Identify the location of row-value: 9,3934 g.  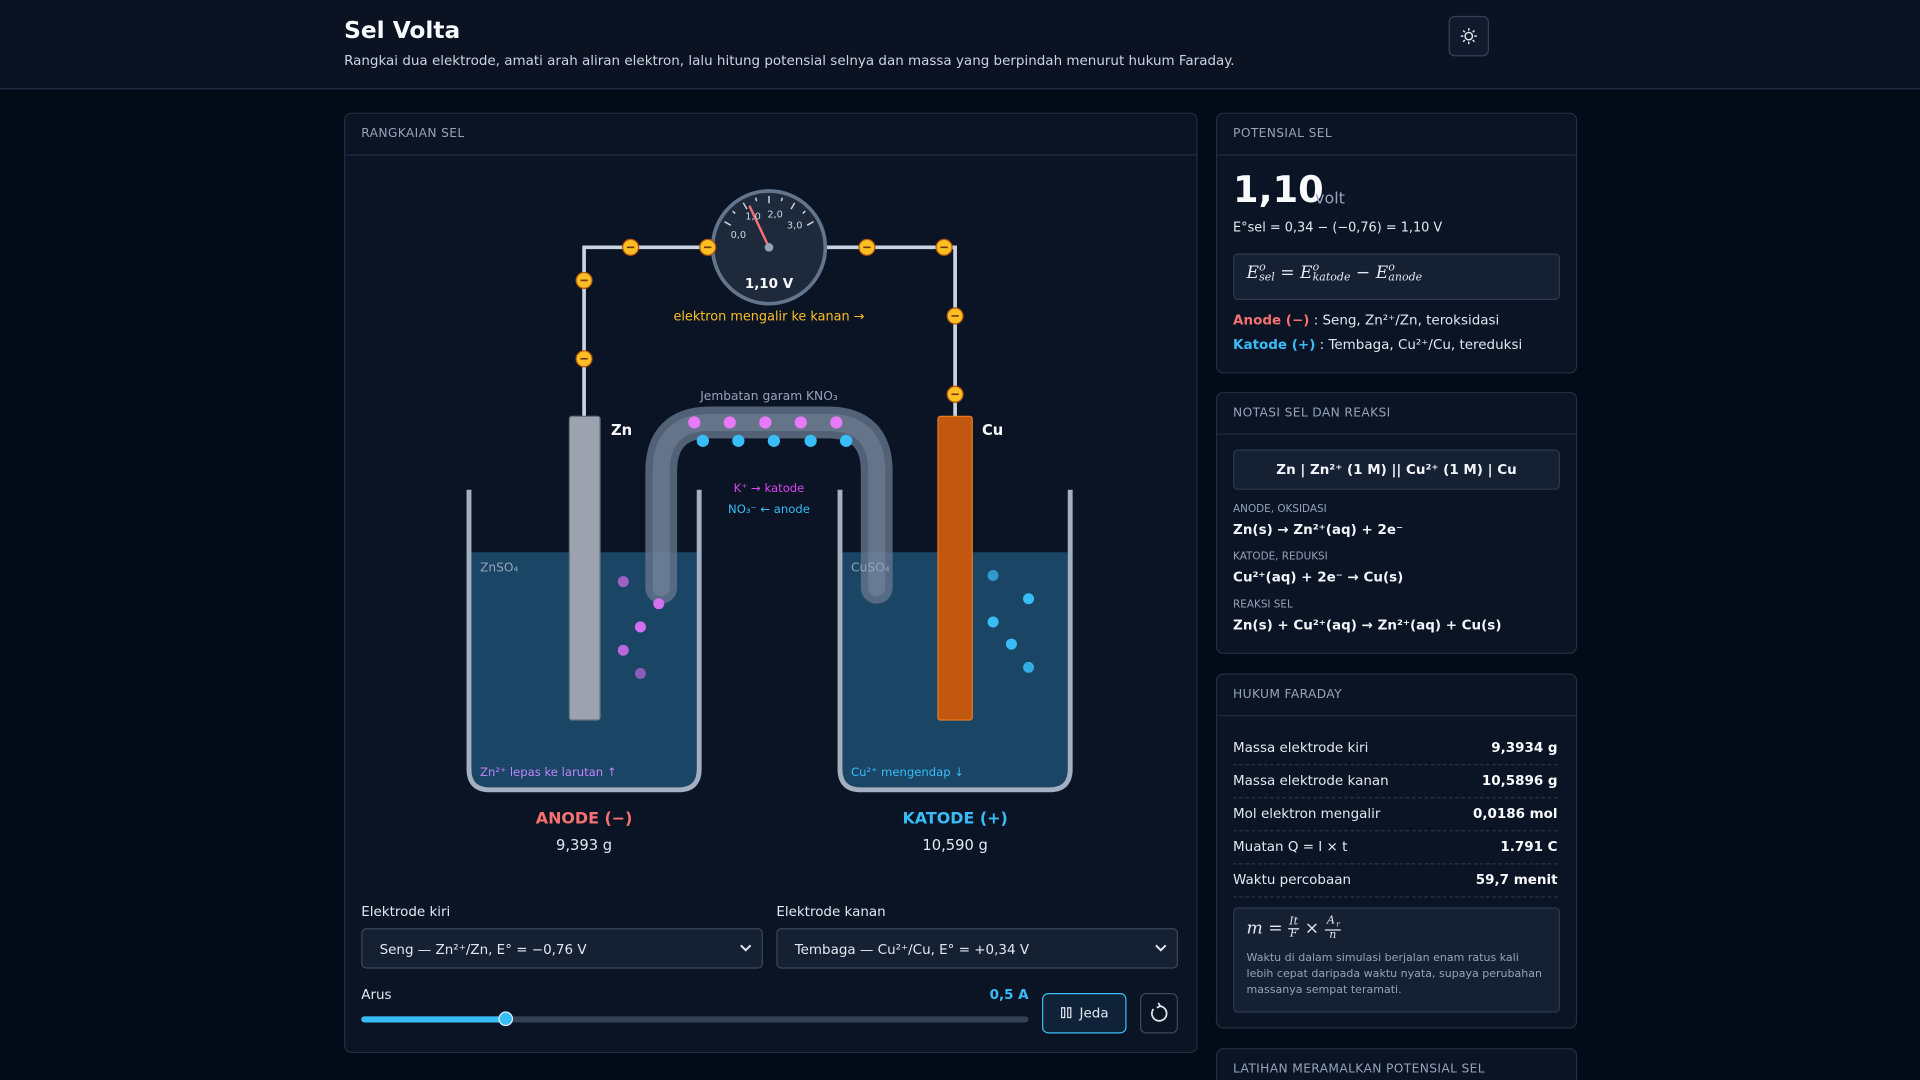
(1524, 747).